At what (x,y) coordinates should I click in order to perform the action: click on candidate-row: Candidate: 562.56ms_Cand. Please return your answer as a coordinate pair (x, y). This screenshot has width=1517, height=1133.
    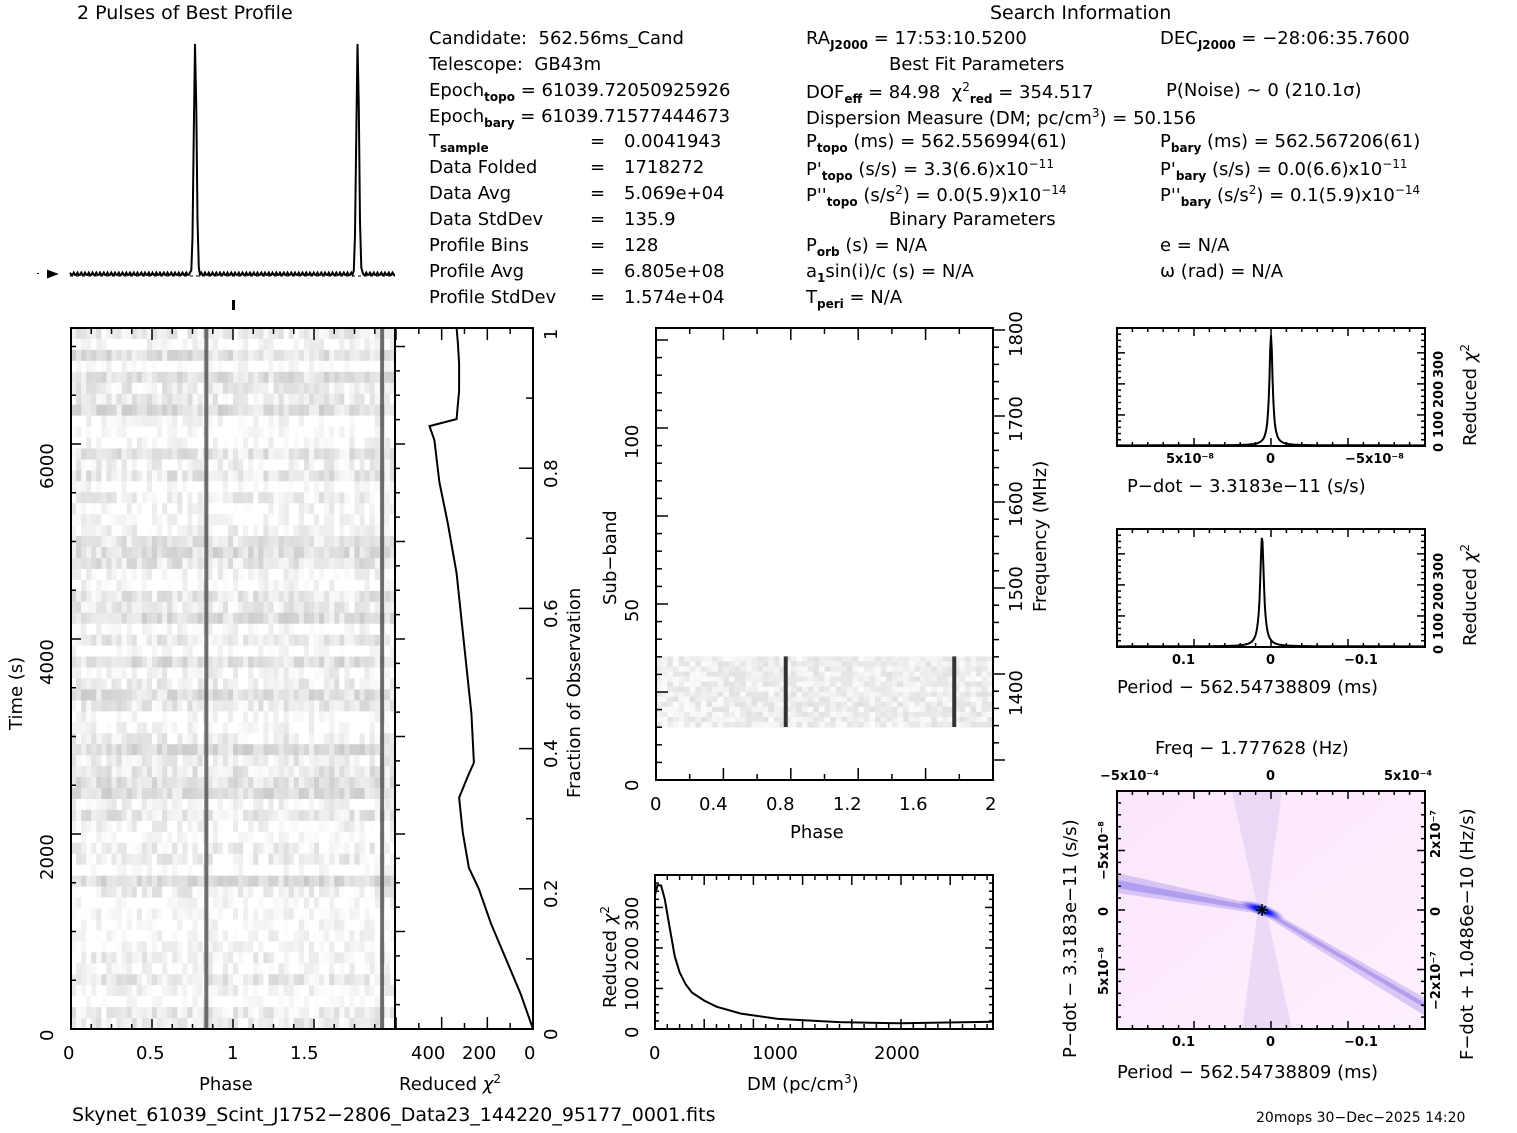
    Looking at the image, I should click on (556, 38).